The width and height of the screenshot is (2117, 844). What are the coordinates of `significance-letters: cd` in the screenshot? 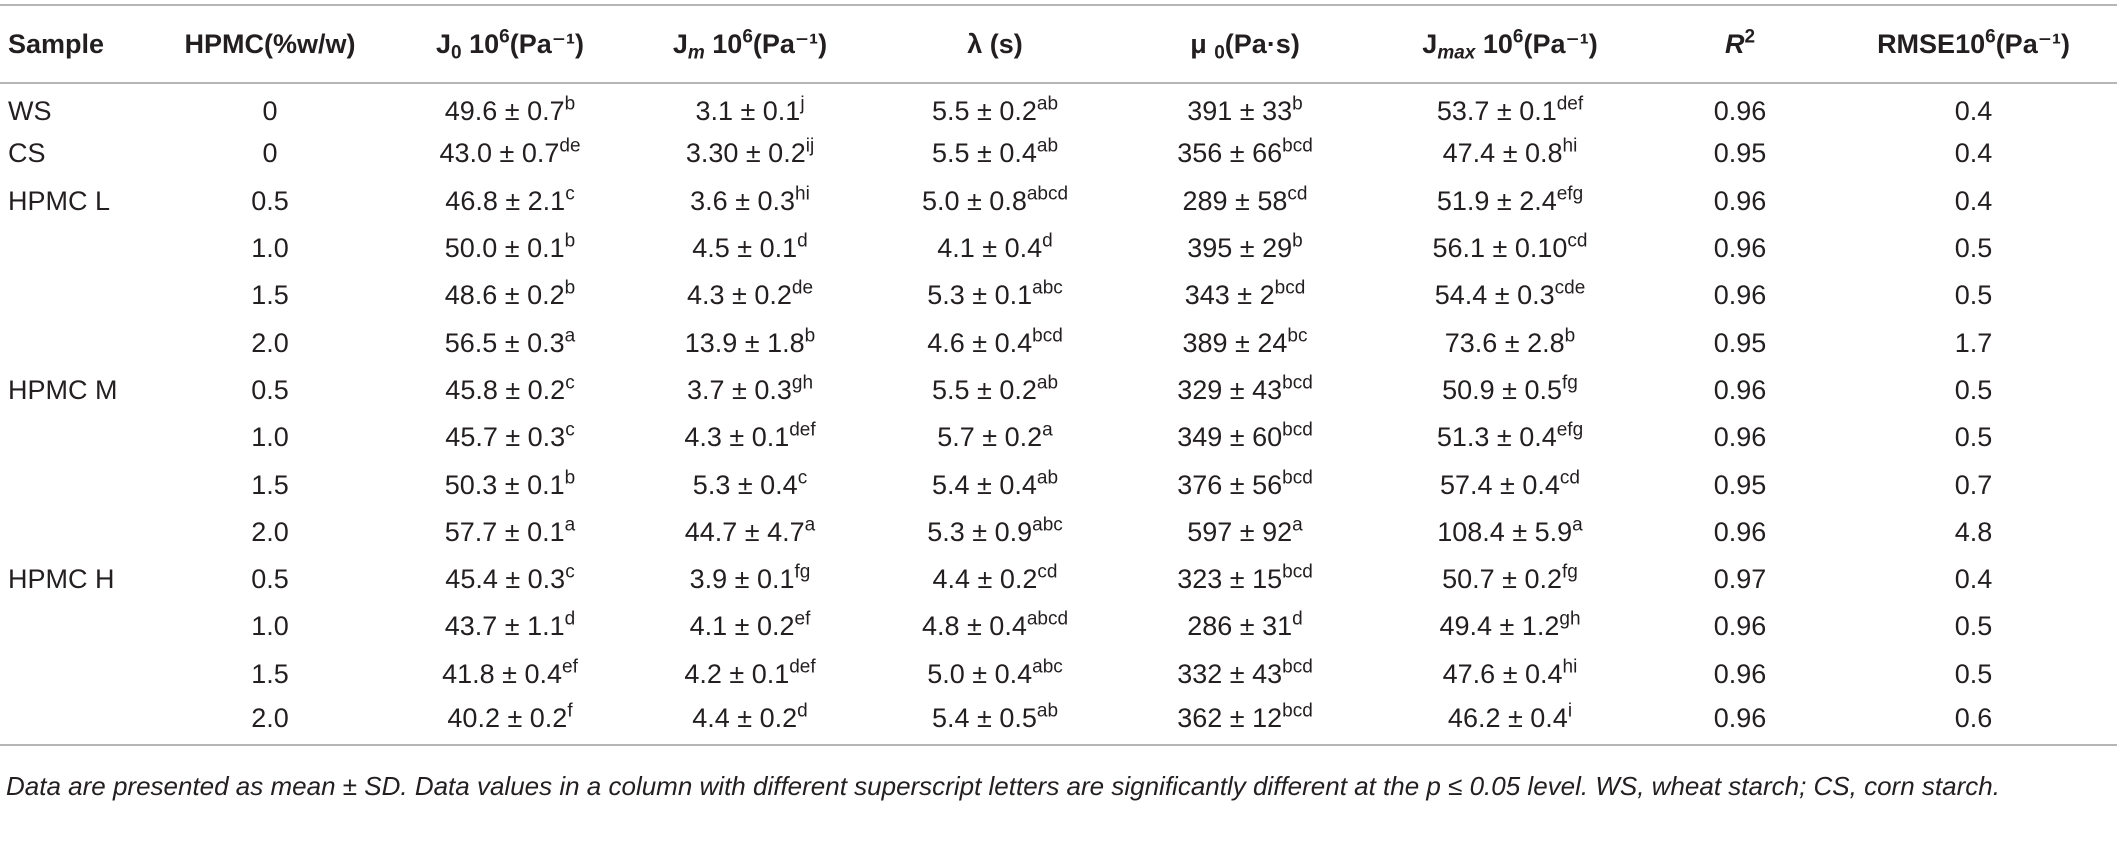 It's located at (1577, 241).